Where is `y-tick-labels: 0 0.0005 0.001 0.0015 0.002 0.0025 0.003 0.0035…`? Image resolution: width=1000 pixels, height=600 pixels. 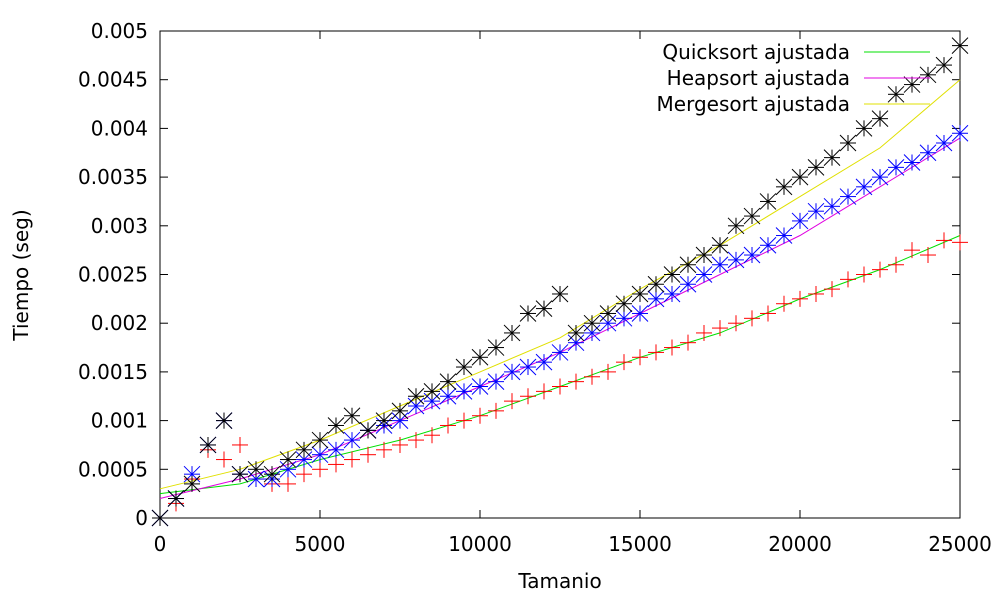 y-tick-labels: 0 0.0005 0.001 0.0015 0.002 0.0025 0.003 0.0035… is located at coordinates (113, 274).